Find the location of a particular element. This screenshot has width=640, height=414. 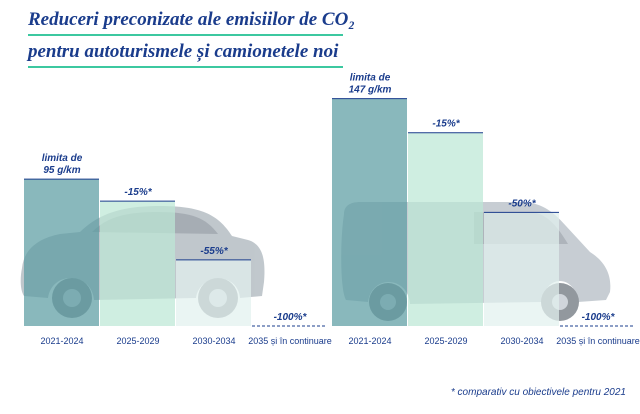

data-label: limita de 95 g/km is located at coordinates (62, 164).